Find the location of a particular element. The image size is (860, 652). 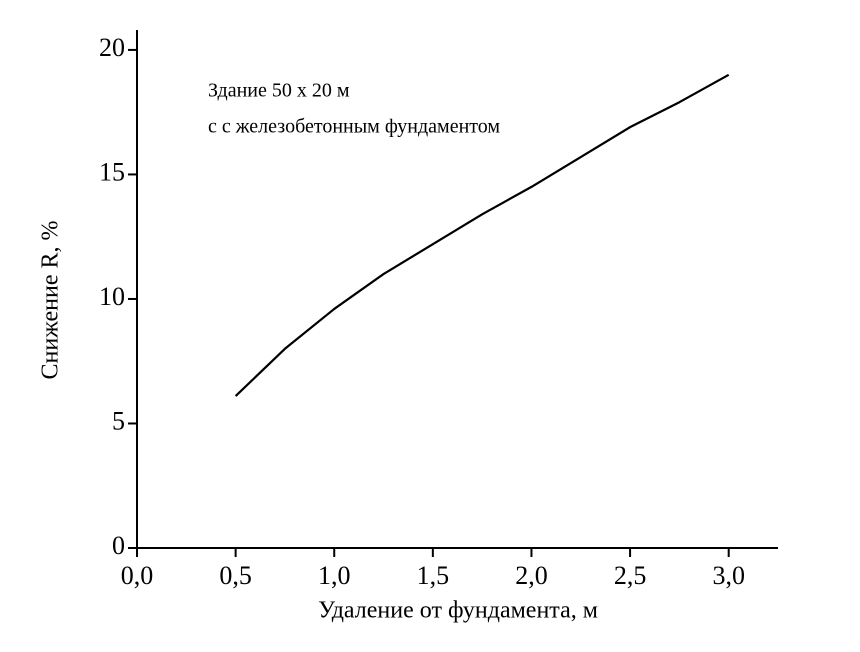

x-axis-label: Удаление от фундамента, м is located at coordinates (458, 611).